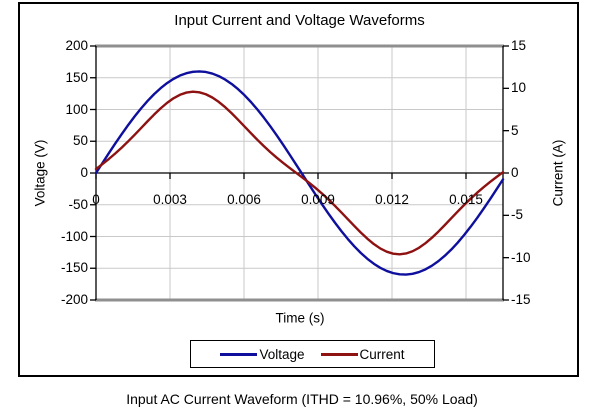 The height and width of the screenshot is (420, 604). I want to click on left-axis-tick-label: 50, so click(80, 141).